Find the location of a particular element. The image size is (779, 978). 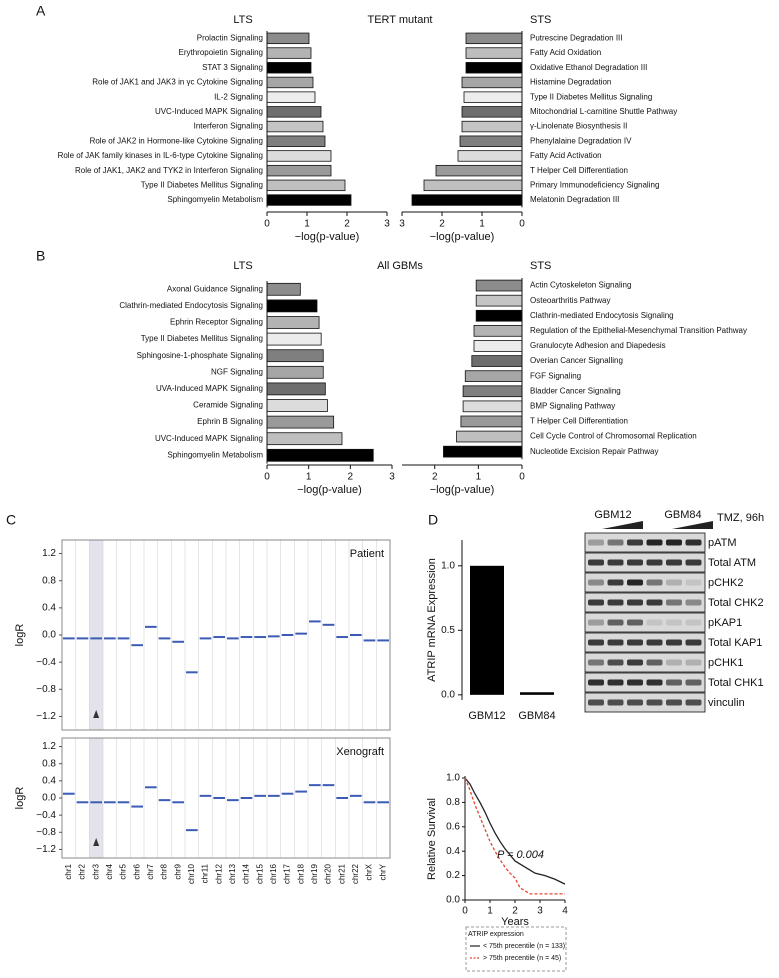

x-tick-label: 4 is located at coordinates (565, 911).